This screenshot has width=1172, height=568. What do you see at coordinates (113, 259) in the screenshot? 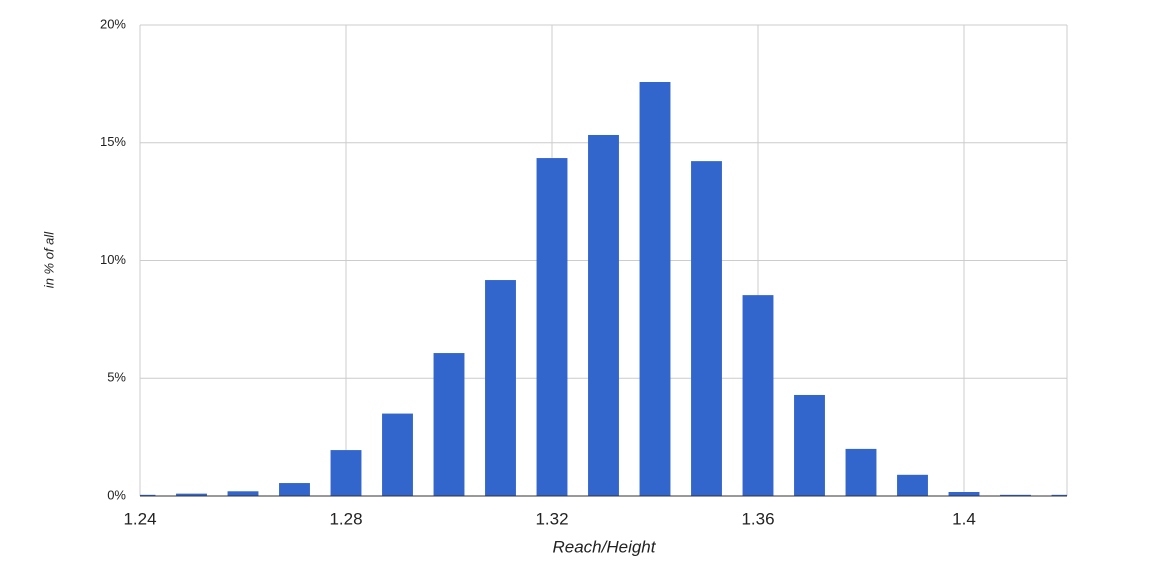
I see `y-tick-label: 10%` at bounding box center [113, 259].